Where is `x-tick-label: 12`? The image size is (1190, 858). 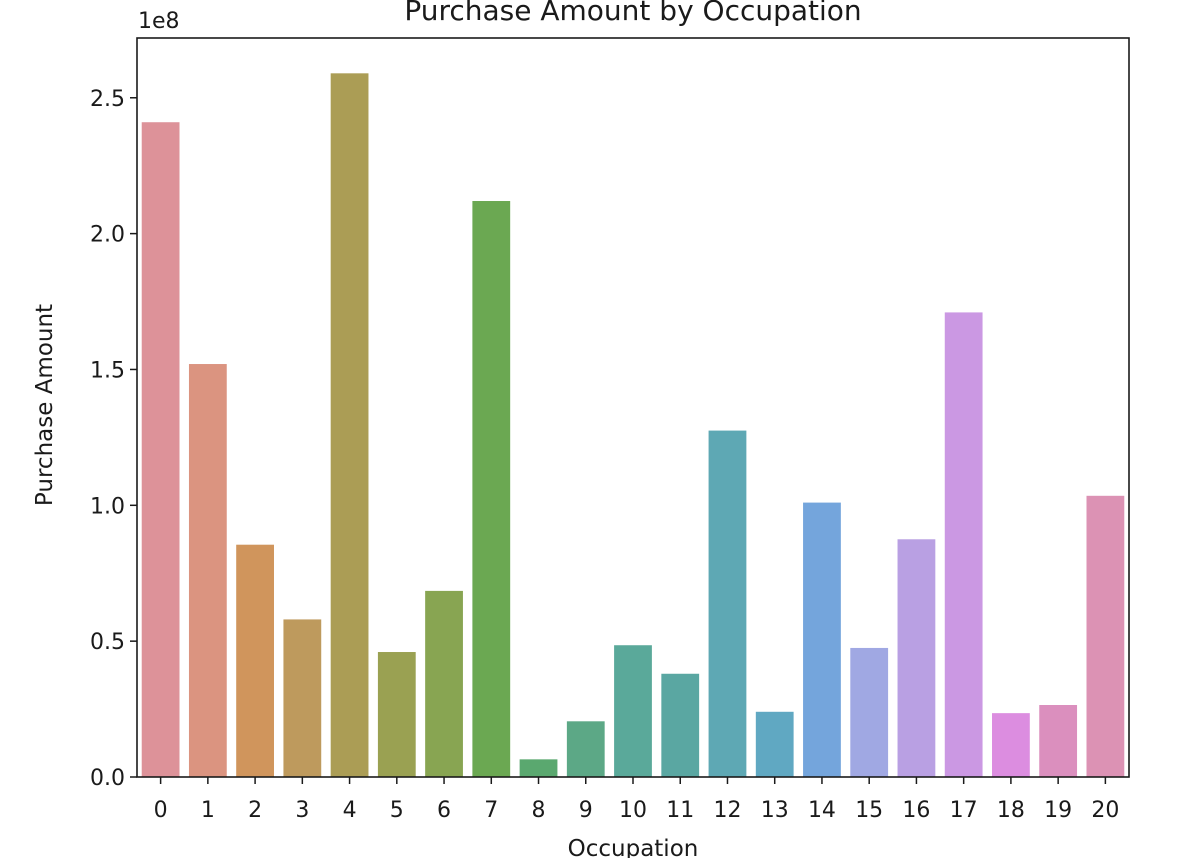
x-tick-label: 12 is located at coordinates (727, 810).